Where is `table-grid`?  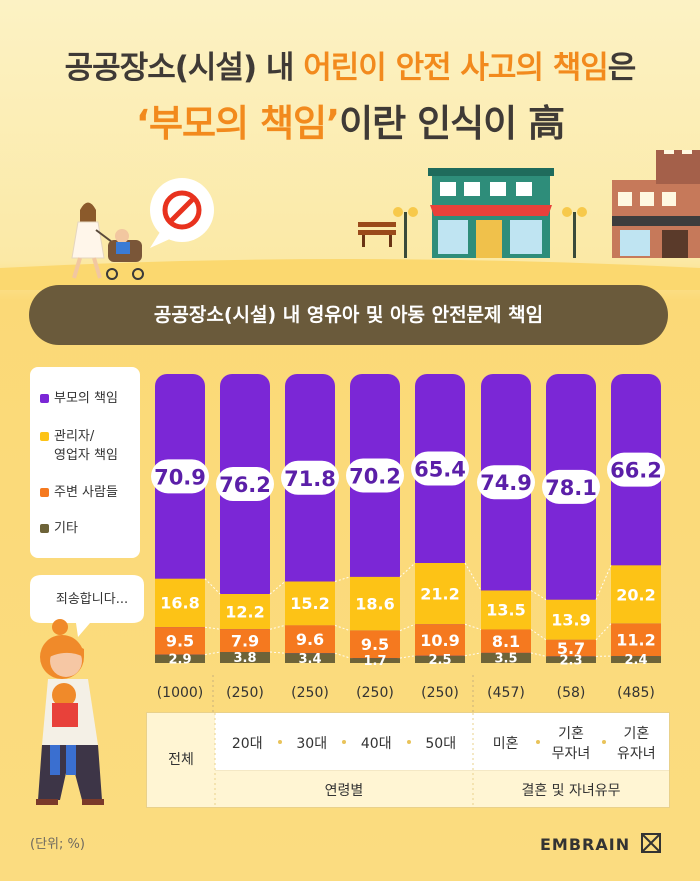
table-grid is located at coordinates (408, 760).